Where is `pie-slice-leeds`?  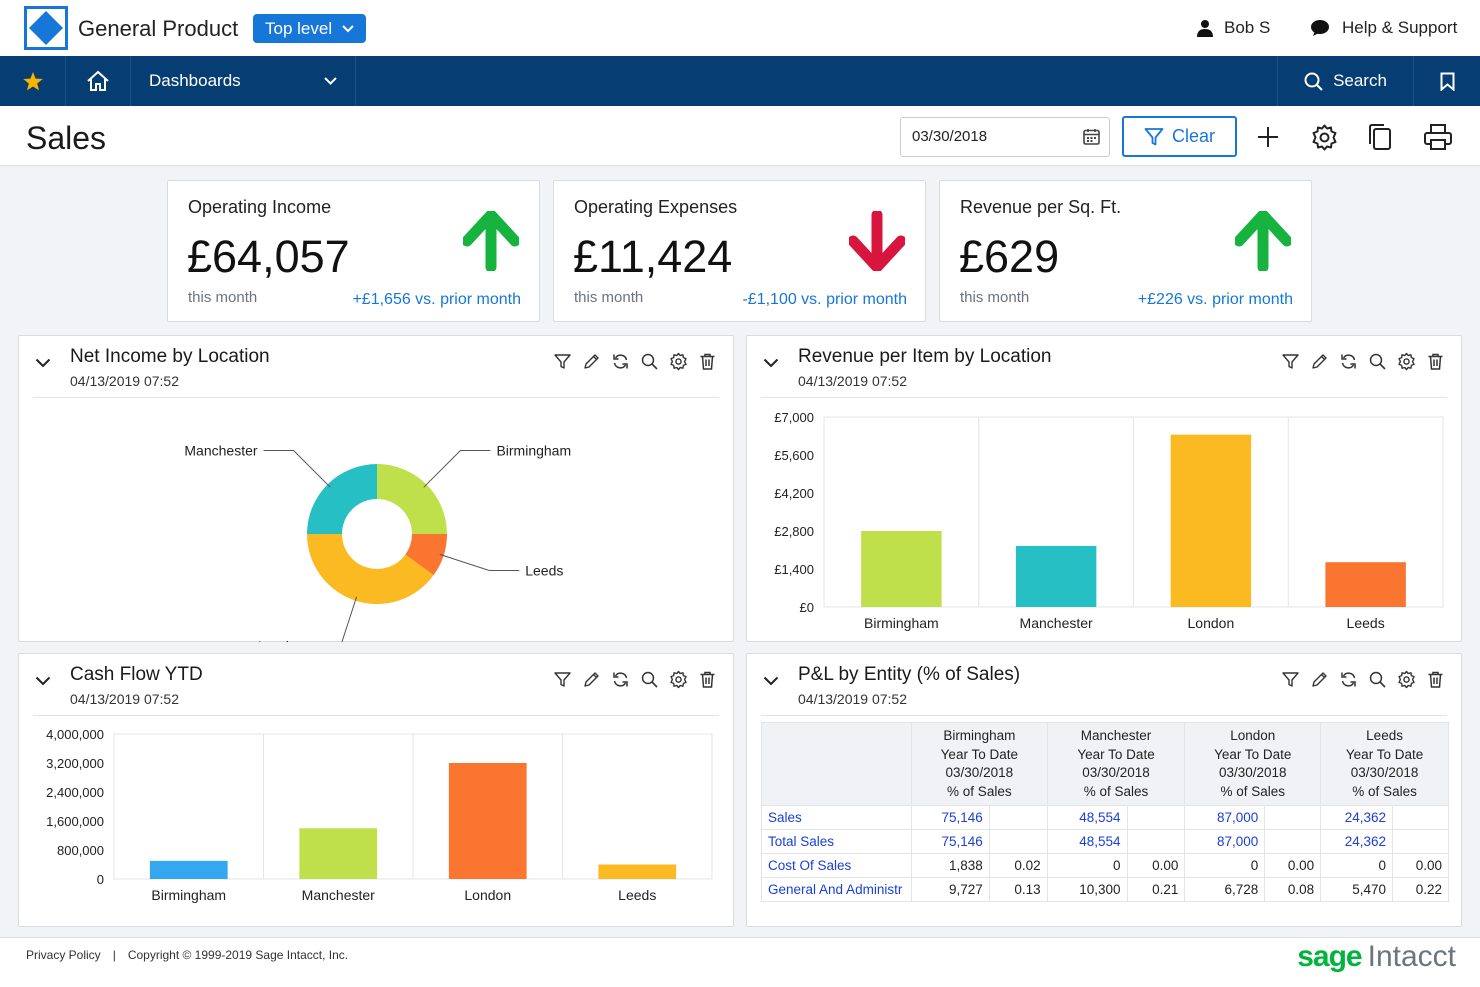 pie-slice-leeds is located at coordinates (426, 555).